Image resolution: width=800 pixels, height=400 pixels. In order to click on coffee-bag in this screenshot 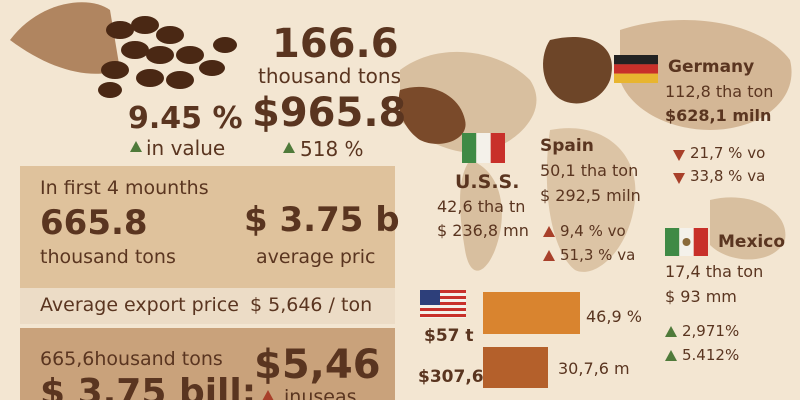, I will do `click(123, 50)`.